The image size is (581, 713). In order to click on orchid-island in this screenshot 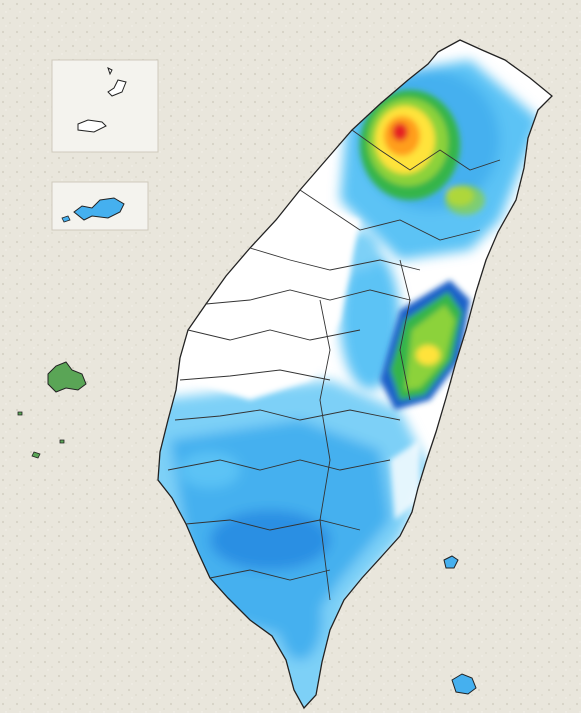, I will do `click(464, 684)`.